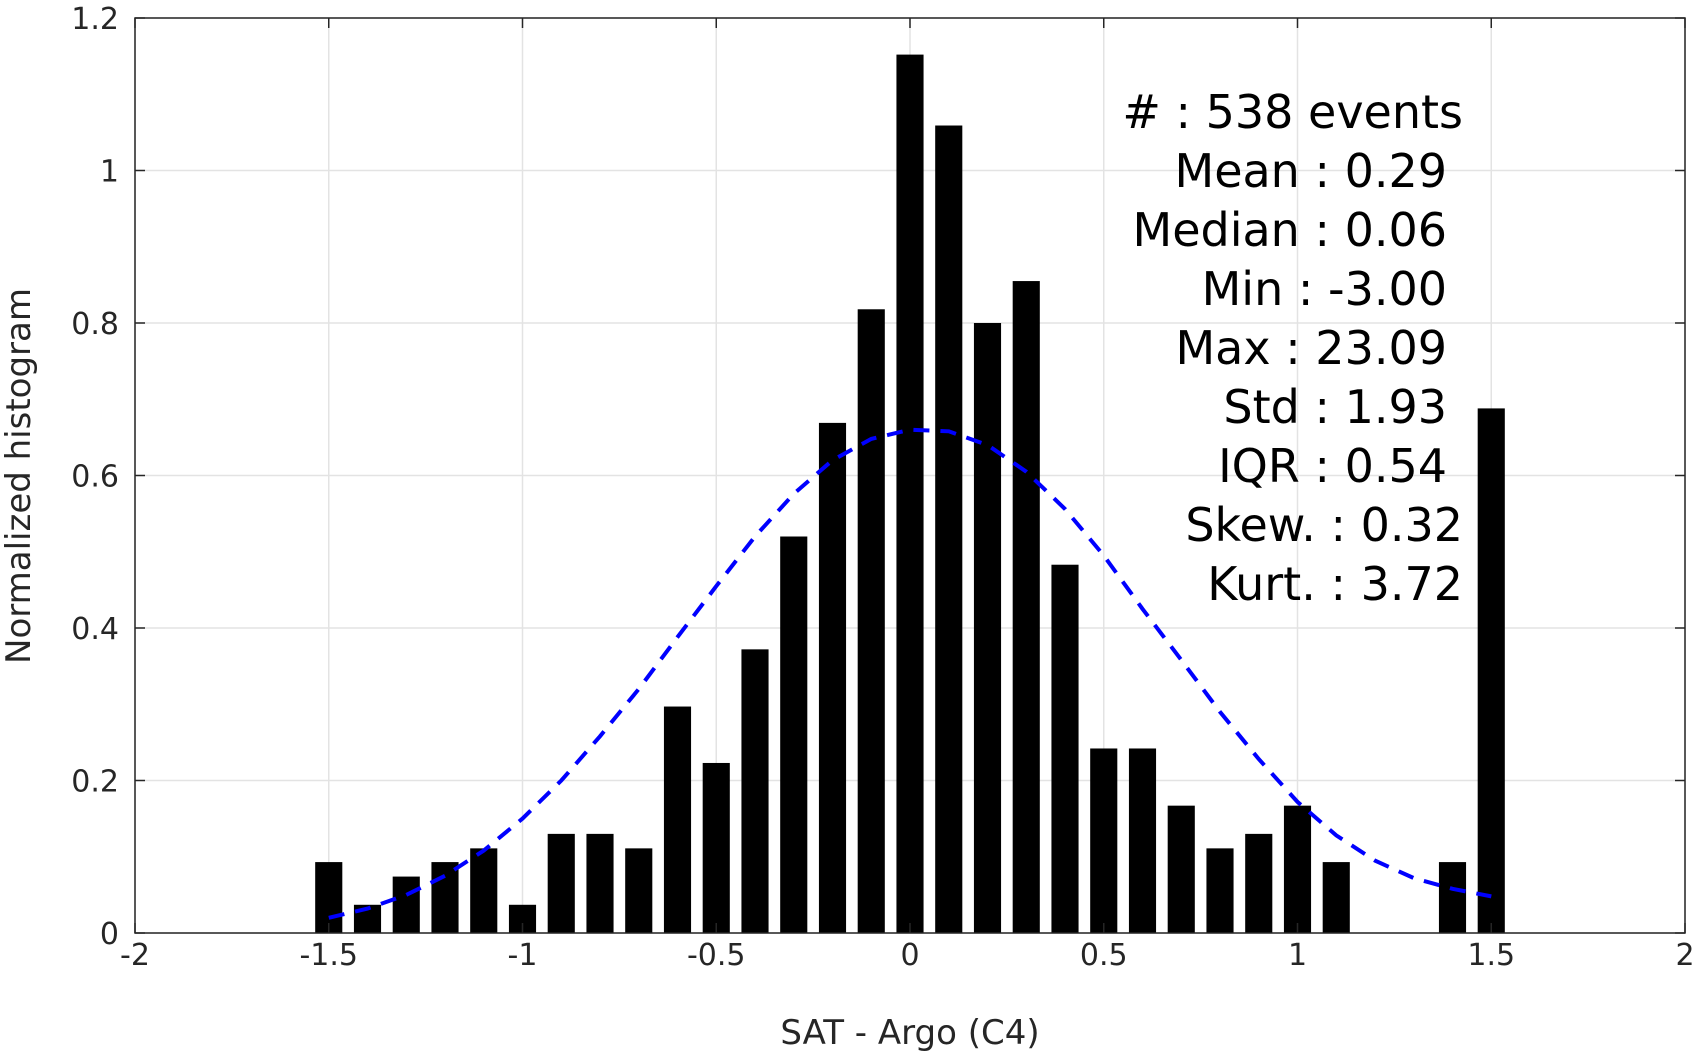 The height and width of the screenshot is (1056, 1703). Describe the element at coordinates (1311, 348) in the screenshot. I see `stats-line: Max : 23.09` at that location.